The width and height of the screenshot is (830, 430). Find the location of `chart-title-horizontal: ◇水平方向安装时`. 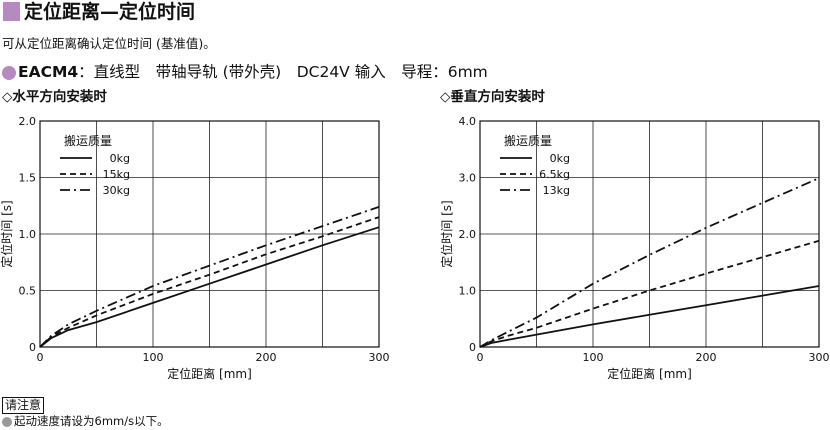

chart-title-horizontal: ◇水平方向安装时 is located at coordinates (54, 97).